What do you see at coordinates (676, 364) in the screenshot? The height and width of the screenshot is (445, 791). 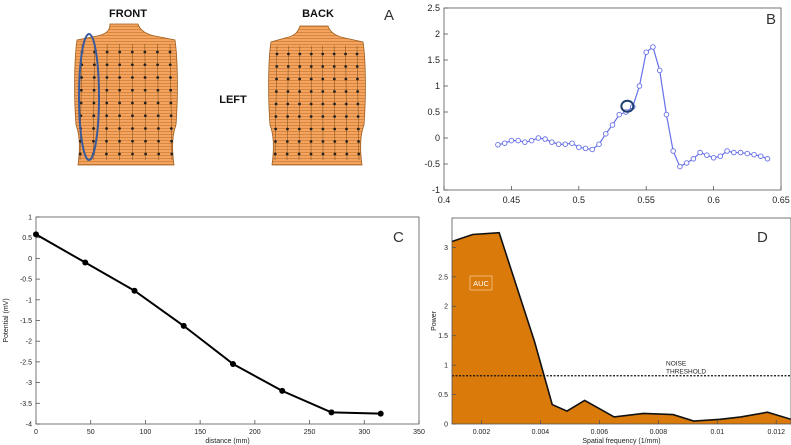 I see `threshold-label-line1: NOISE` at bounding box center [676, 364].